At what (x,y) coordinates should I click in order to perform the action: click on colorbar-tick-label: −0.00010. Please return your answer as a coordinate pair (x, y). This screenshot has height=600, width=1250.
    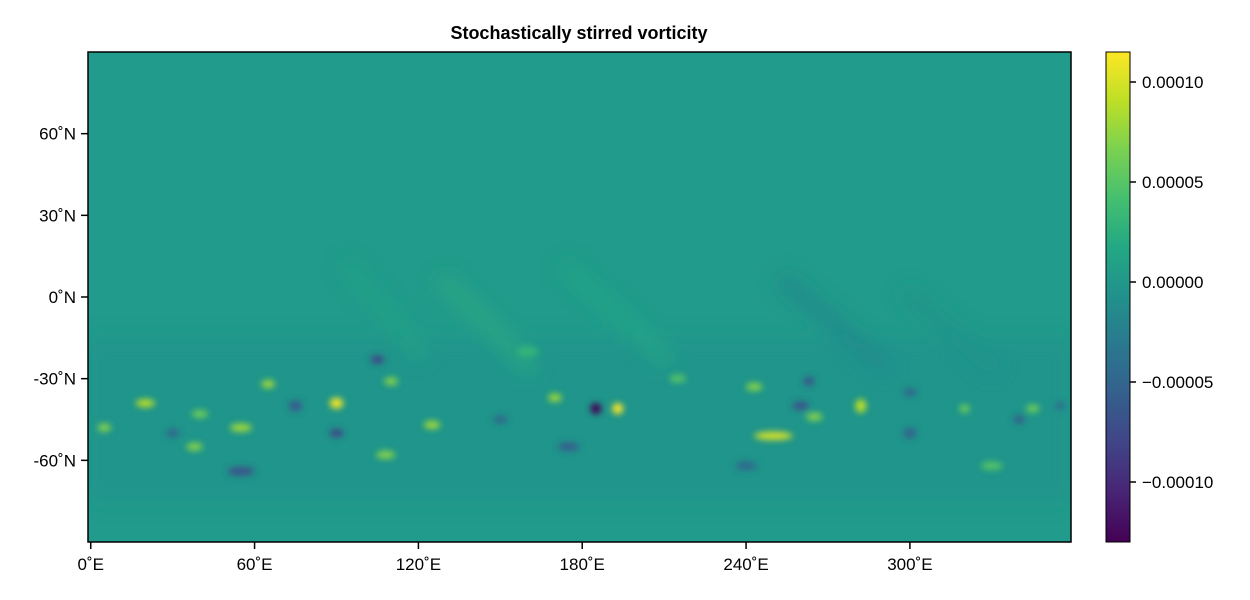
    Looking at the image, I should click on (1177, 482).